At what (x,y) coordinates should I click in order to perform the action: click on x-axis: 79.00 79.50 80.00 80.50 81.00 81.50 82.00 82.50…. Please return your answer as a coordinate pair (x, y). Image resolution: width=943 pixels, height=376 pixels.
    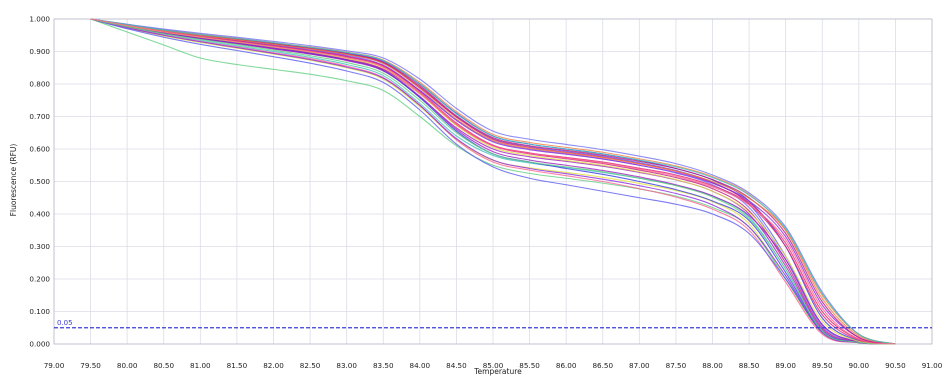
    Looking at the image, I should click on (493, 365).